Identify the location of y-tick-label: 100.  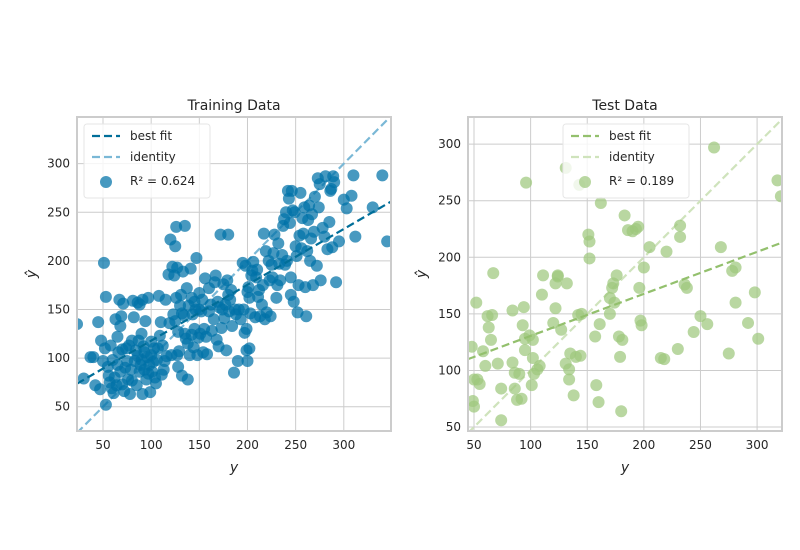
(58, 358).